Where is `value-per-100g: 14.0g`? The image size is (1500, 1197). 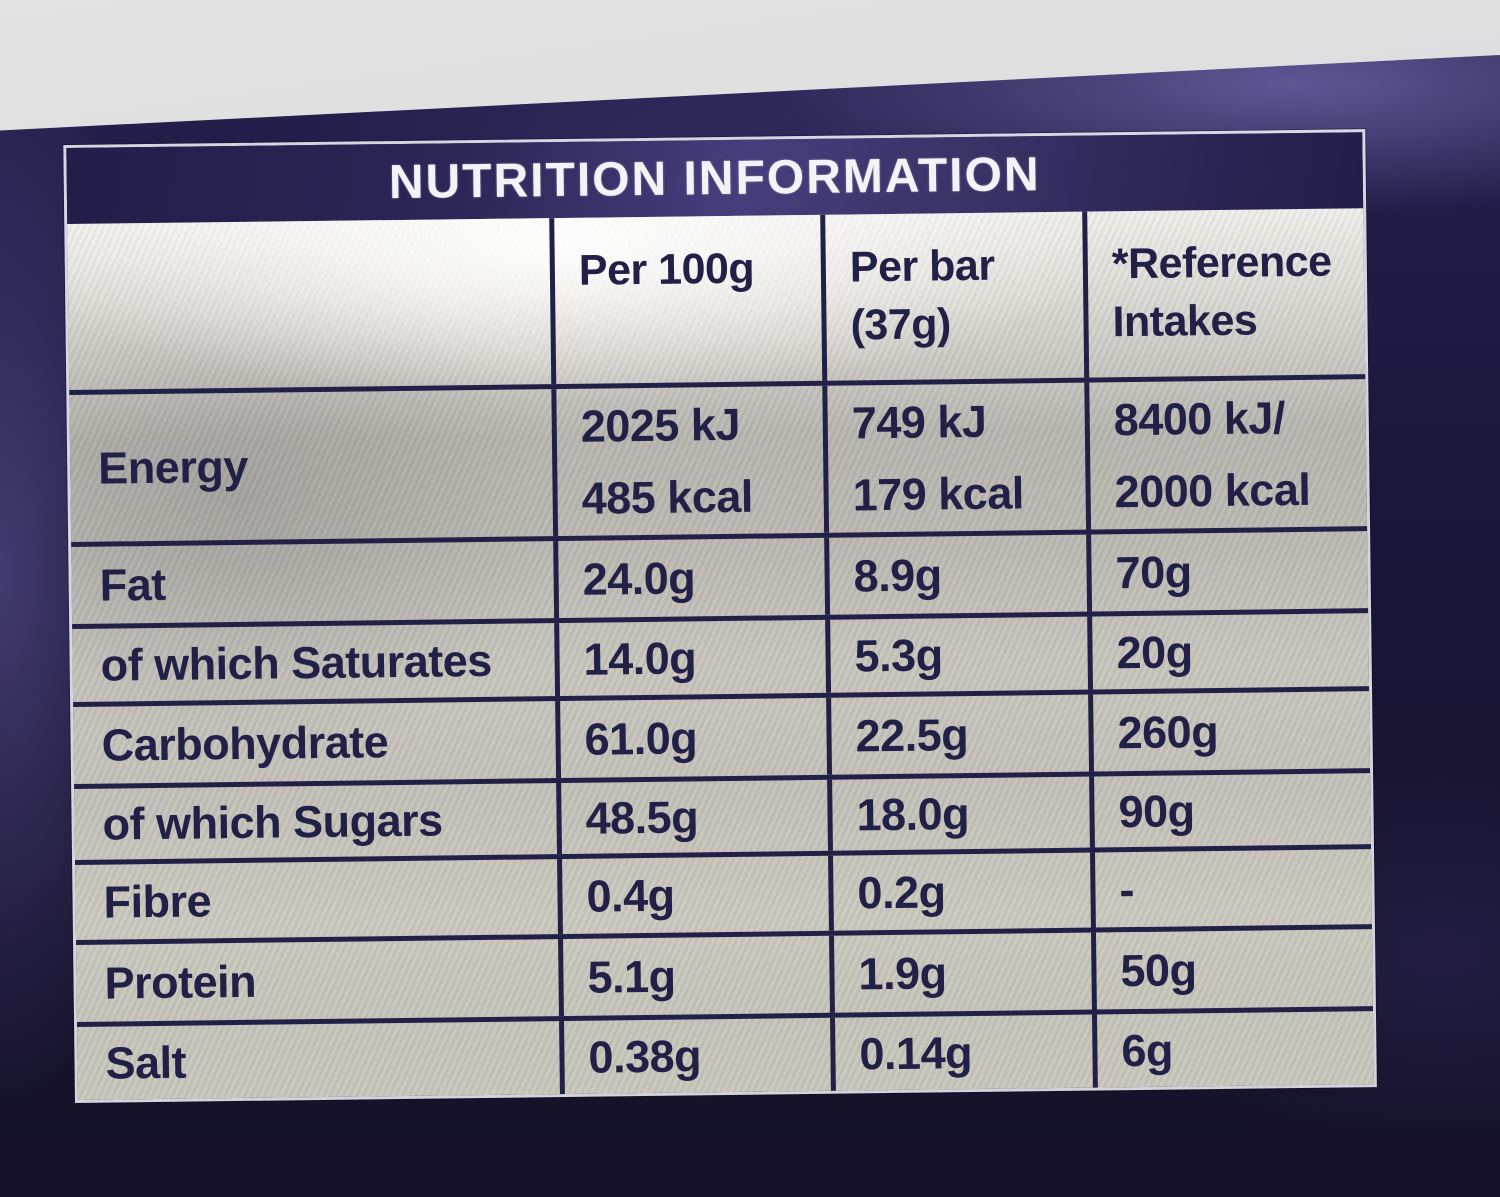
value-per-100g: 14.0g is located at coordinates (690, 658).